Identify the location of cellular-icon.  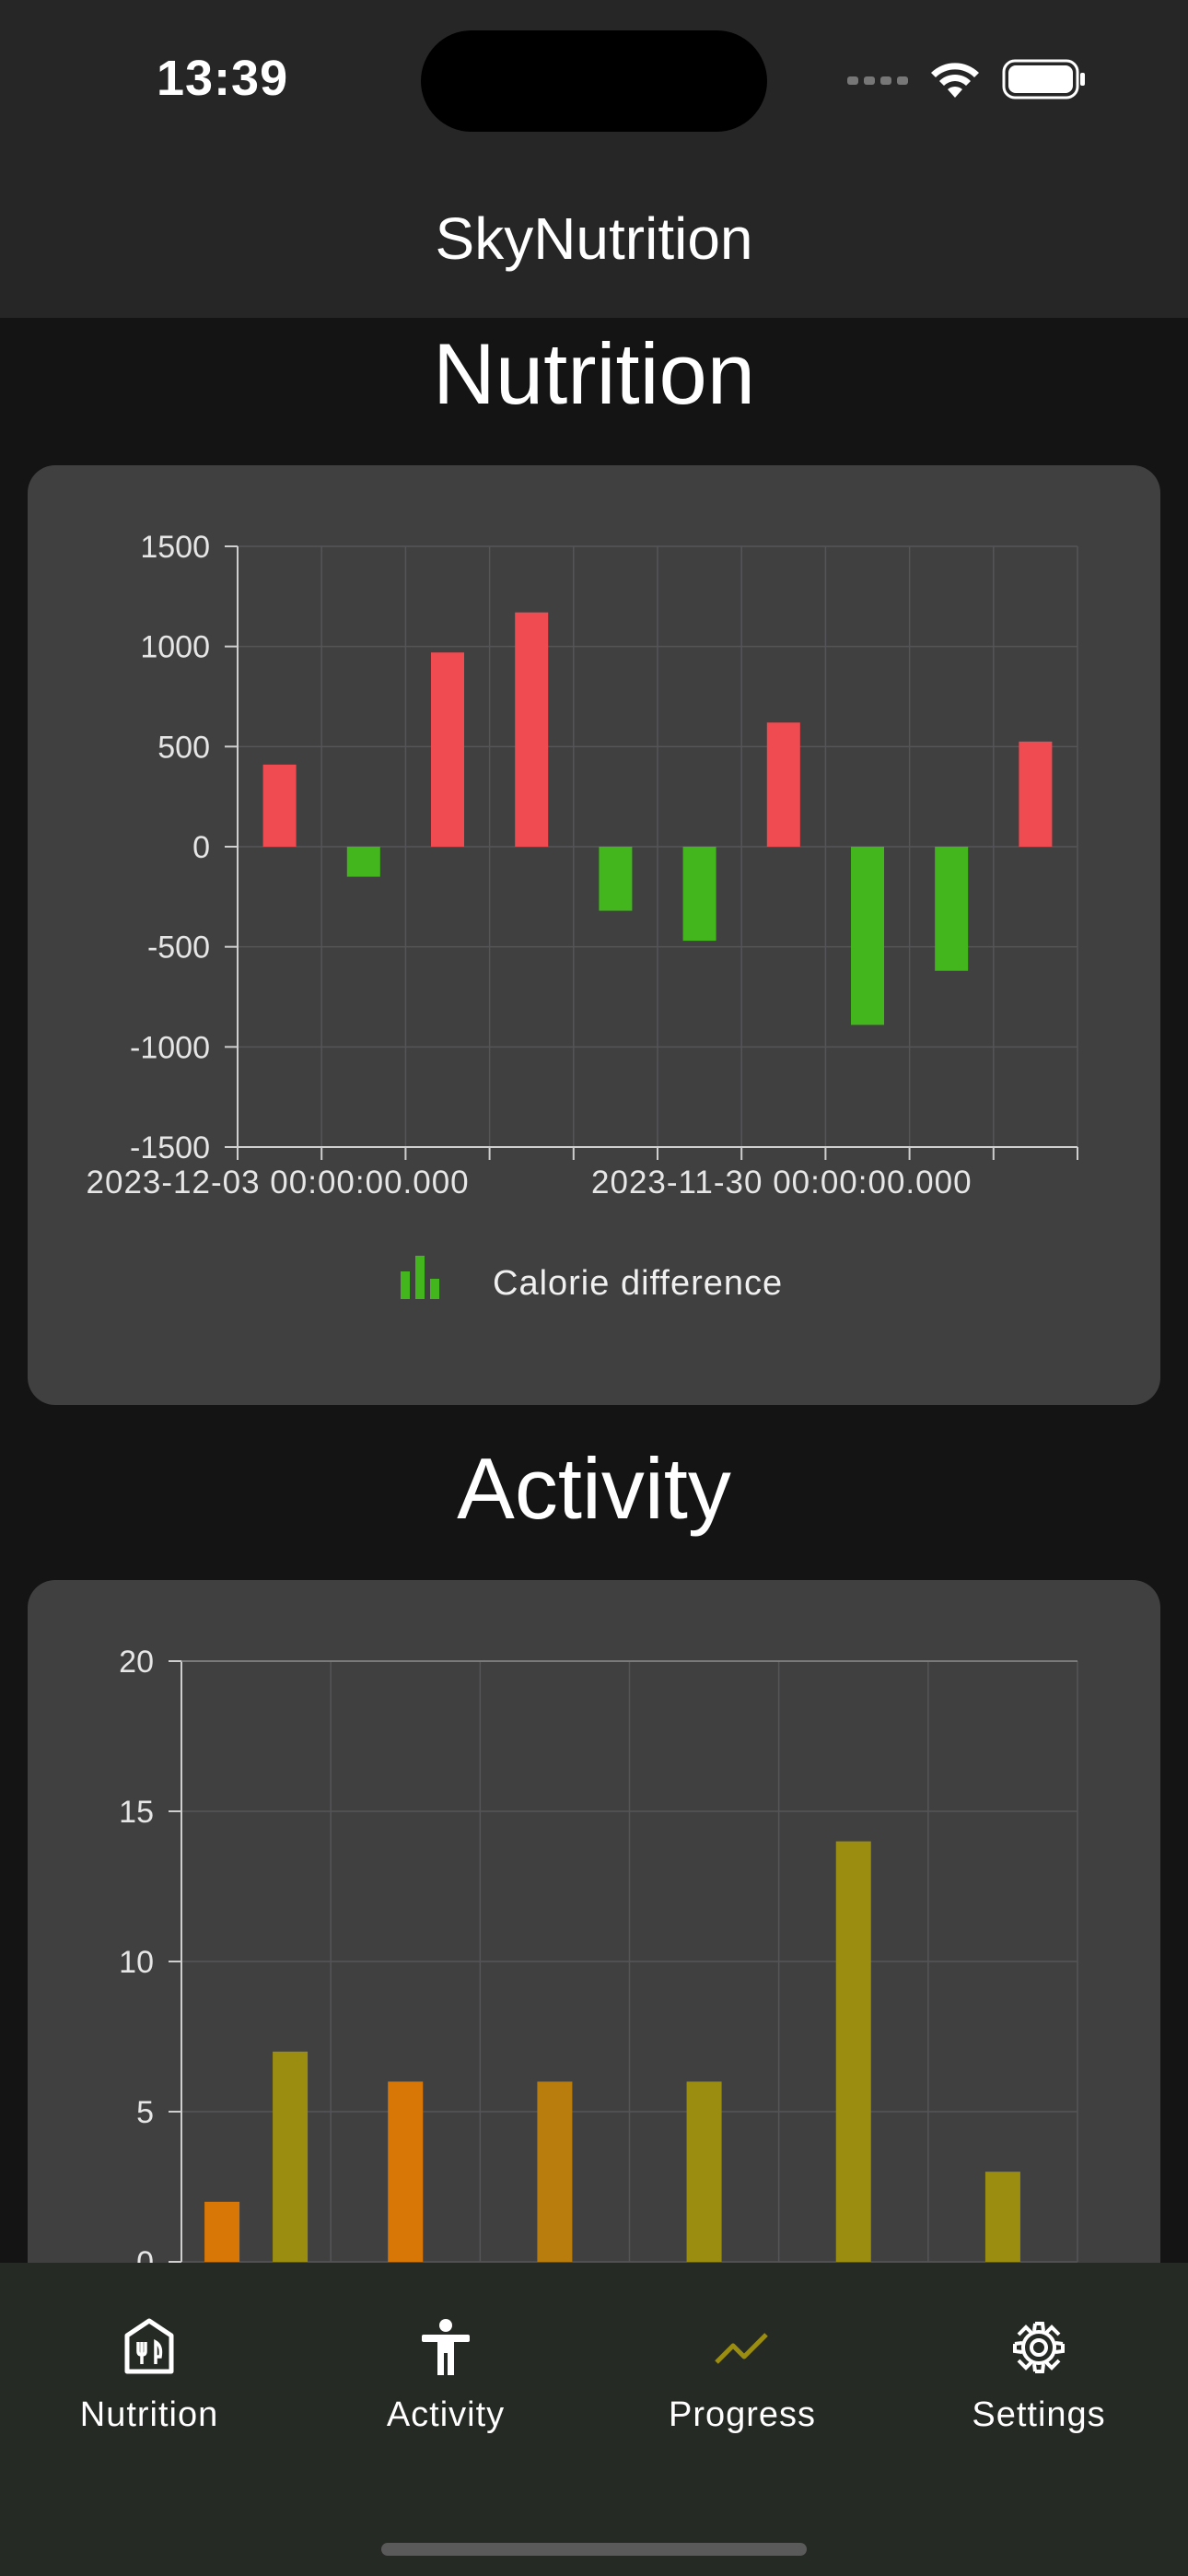
(877, 80).